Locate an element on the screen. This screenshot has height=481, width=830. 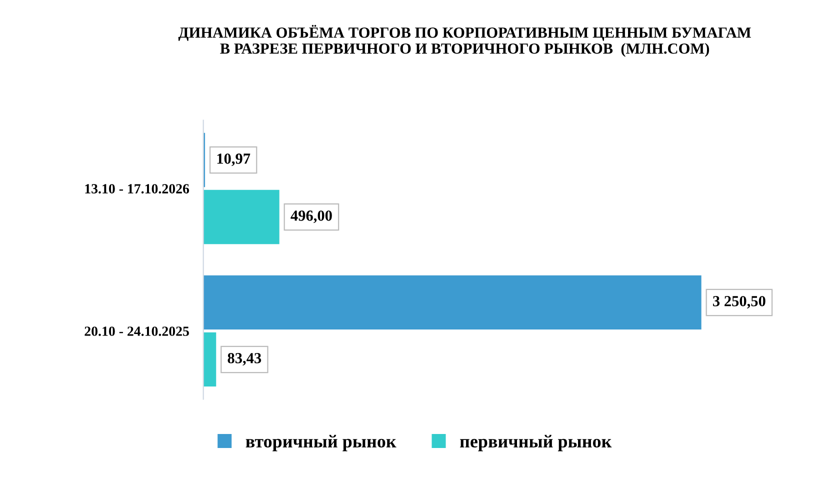
y-tick-label: 13.10 - 17.10.2026 is located at coordinates (137, 189).